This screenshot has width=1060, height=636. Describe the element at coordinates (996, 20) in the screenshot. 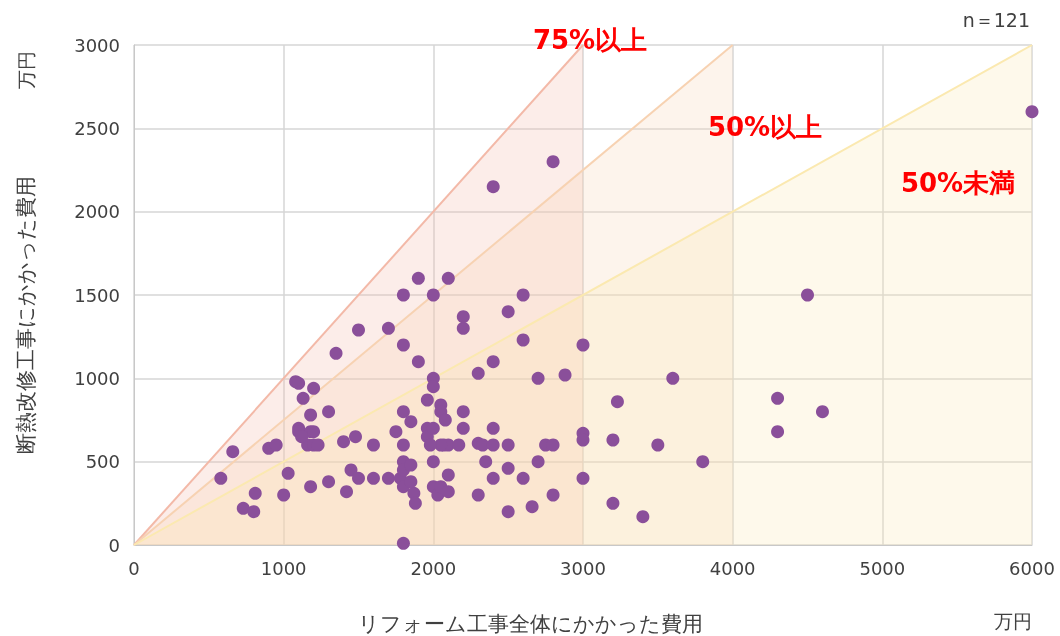

I see `text: n＝121` at that location.